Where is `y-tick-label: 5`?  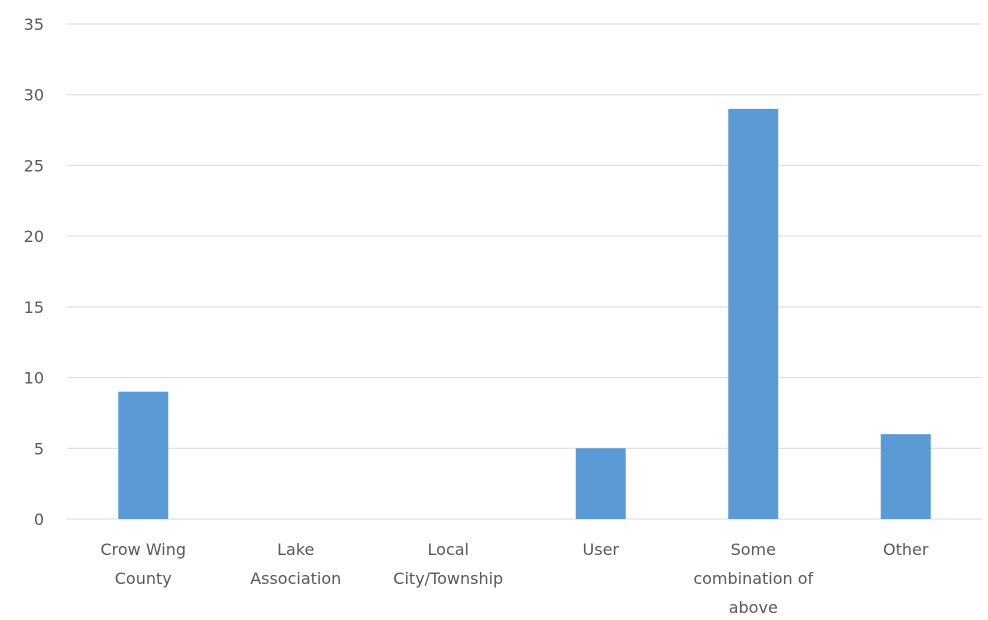 y-tick-label: 5 is located at coordinates (39, 448).